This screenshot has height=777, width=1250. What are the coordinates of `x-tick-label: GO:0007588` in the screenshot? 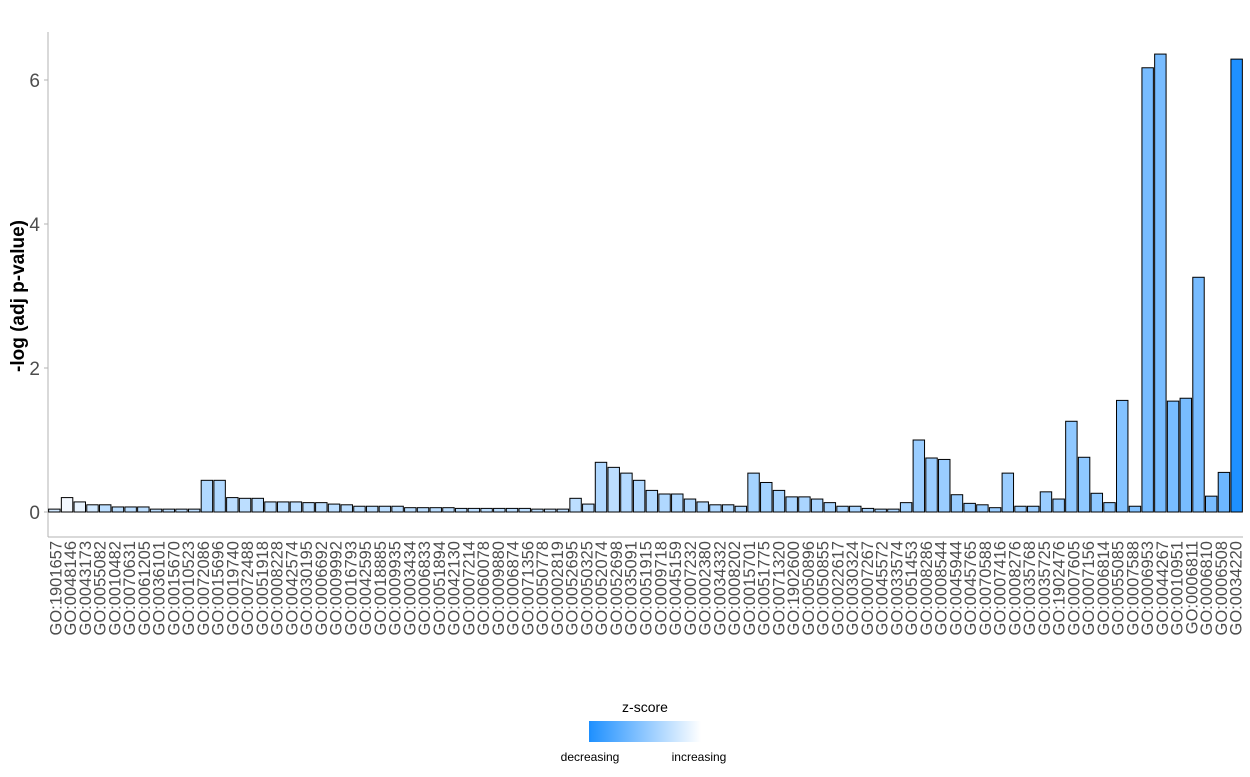 It's located at (1133, 588).